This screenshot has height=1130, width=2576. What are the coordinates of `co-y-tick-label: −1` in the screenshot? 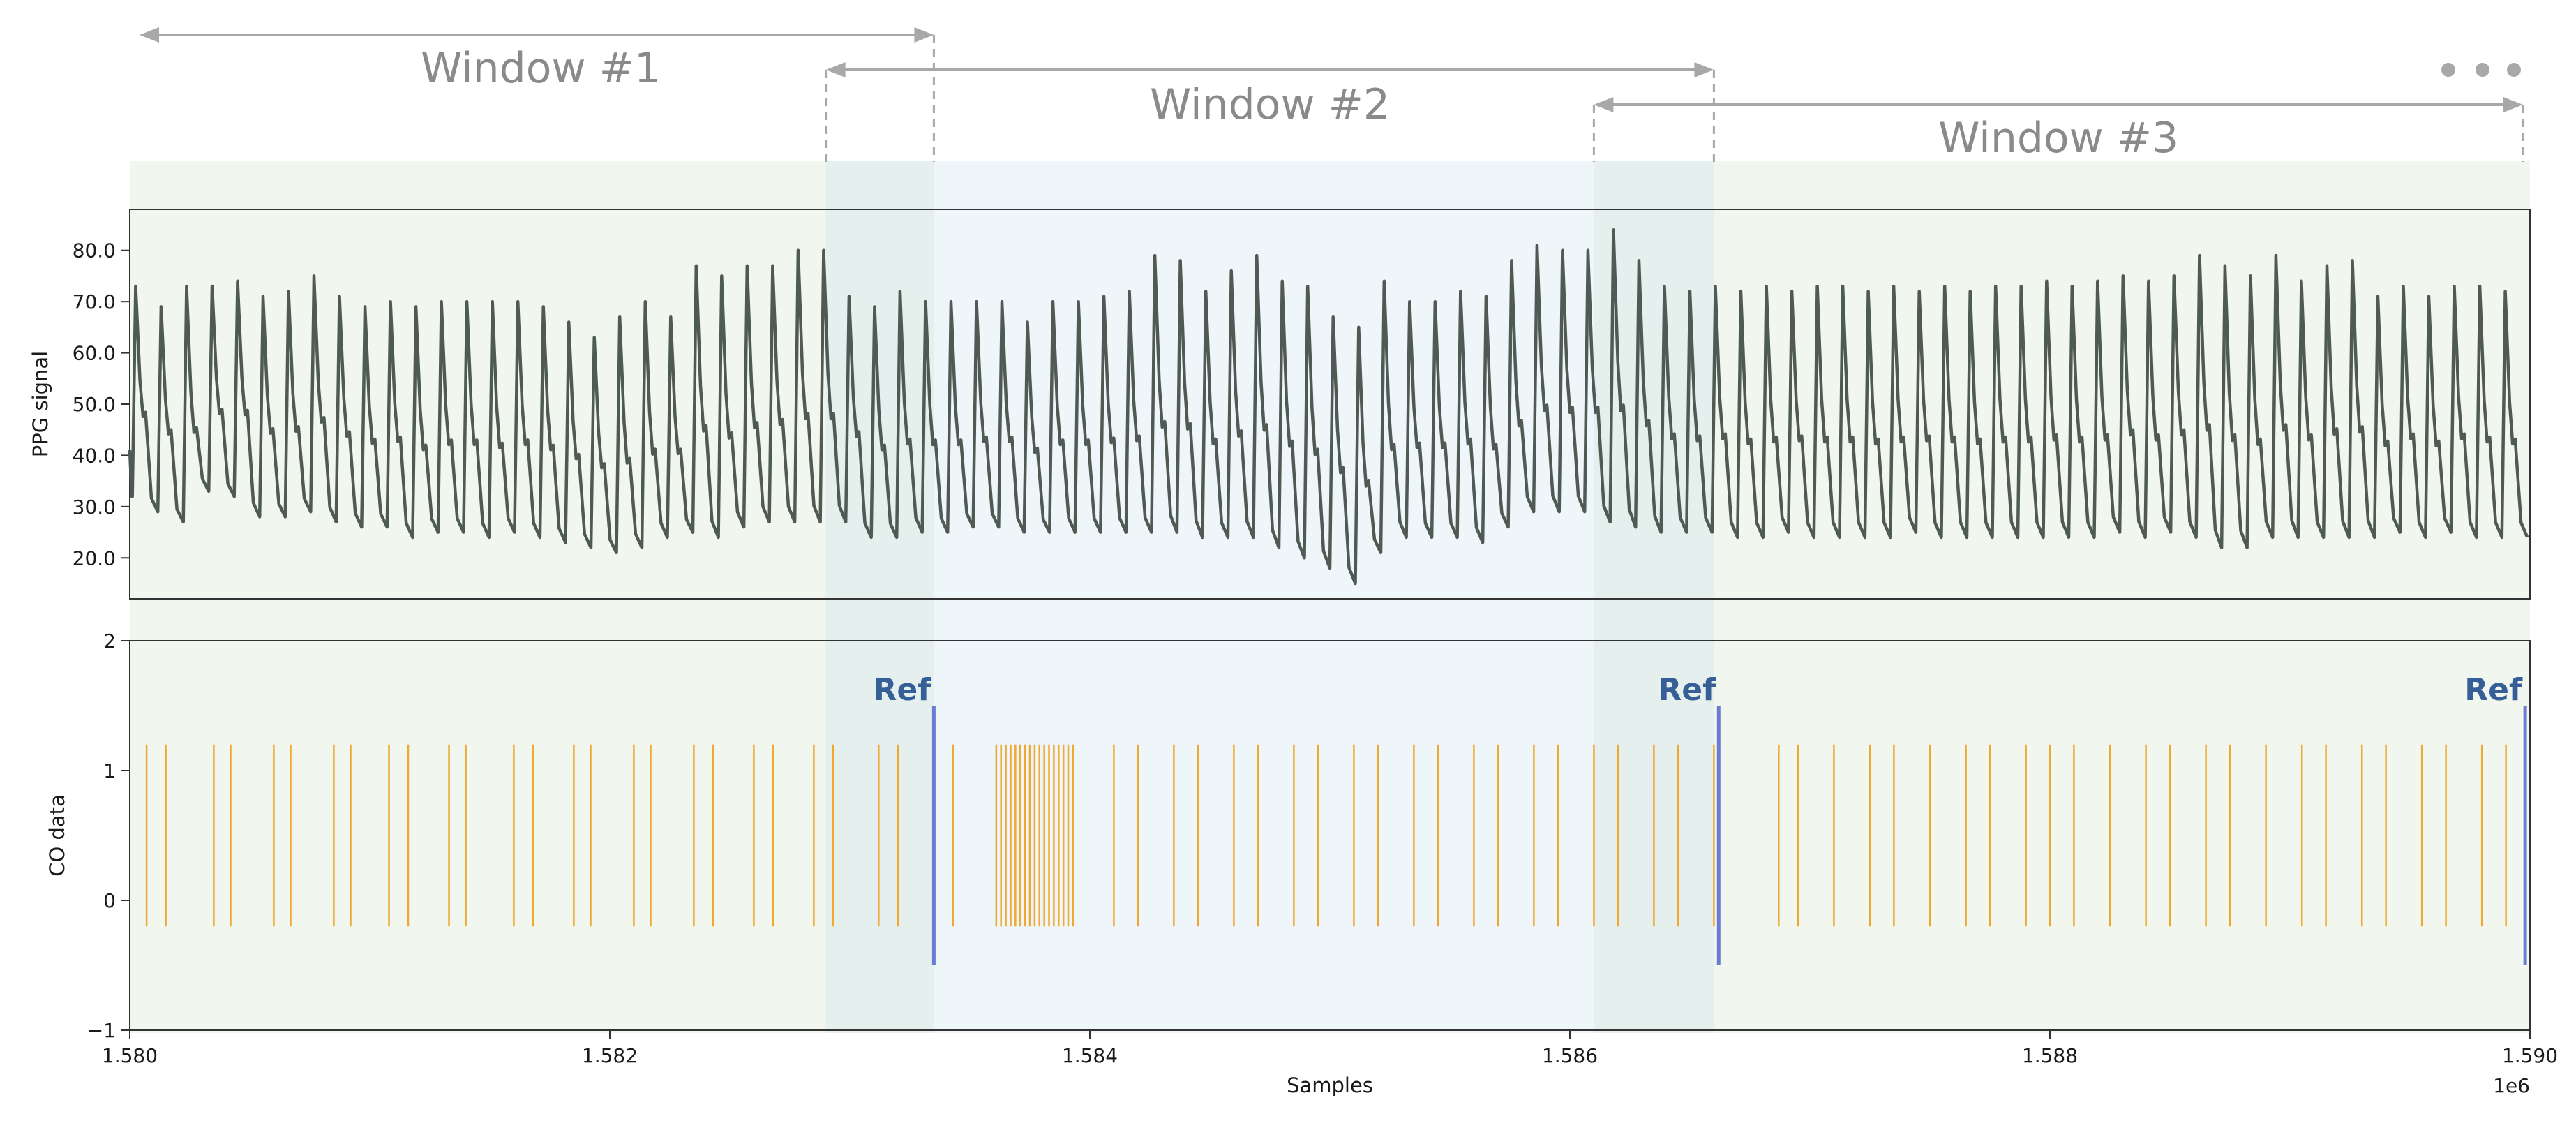 It's located at (102, 1030).